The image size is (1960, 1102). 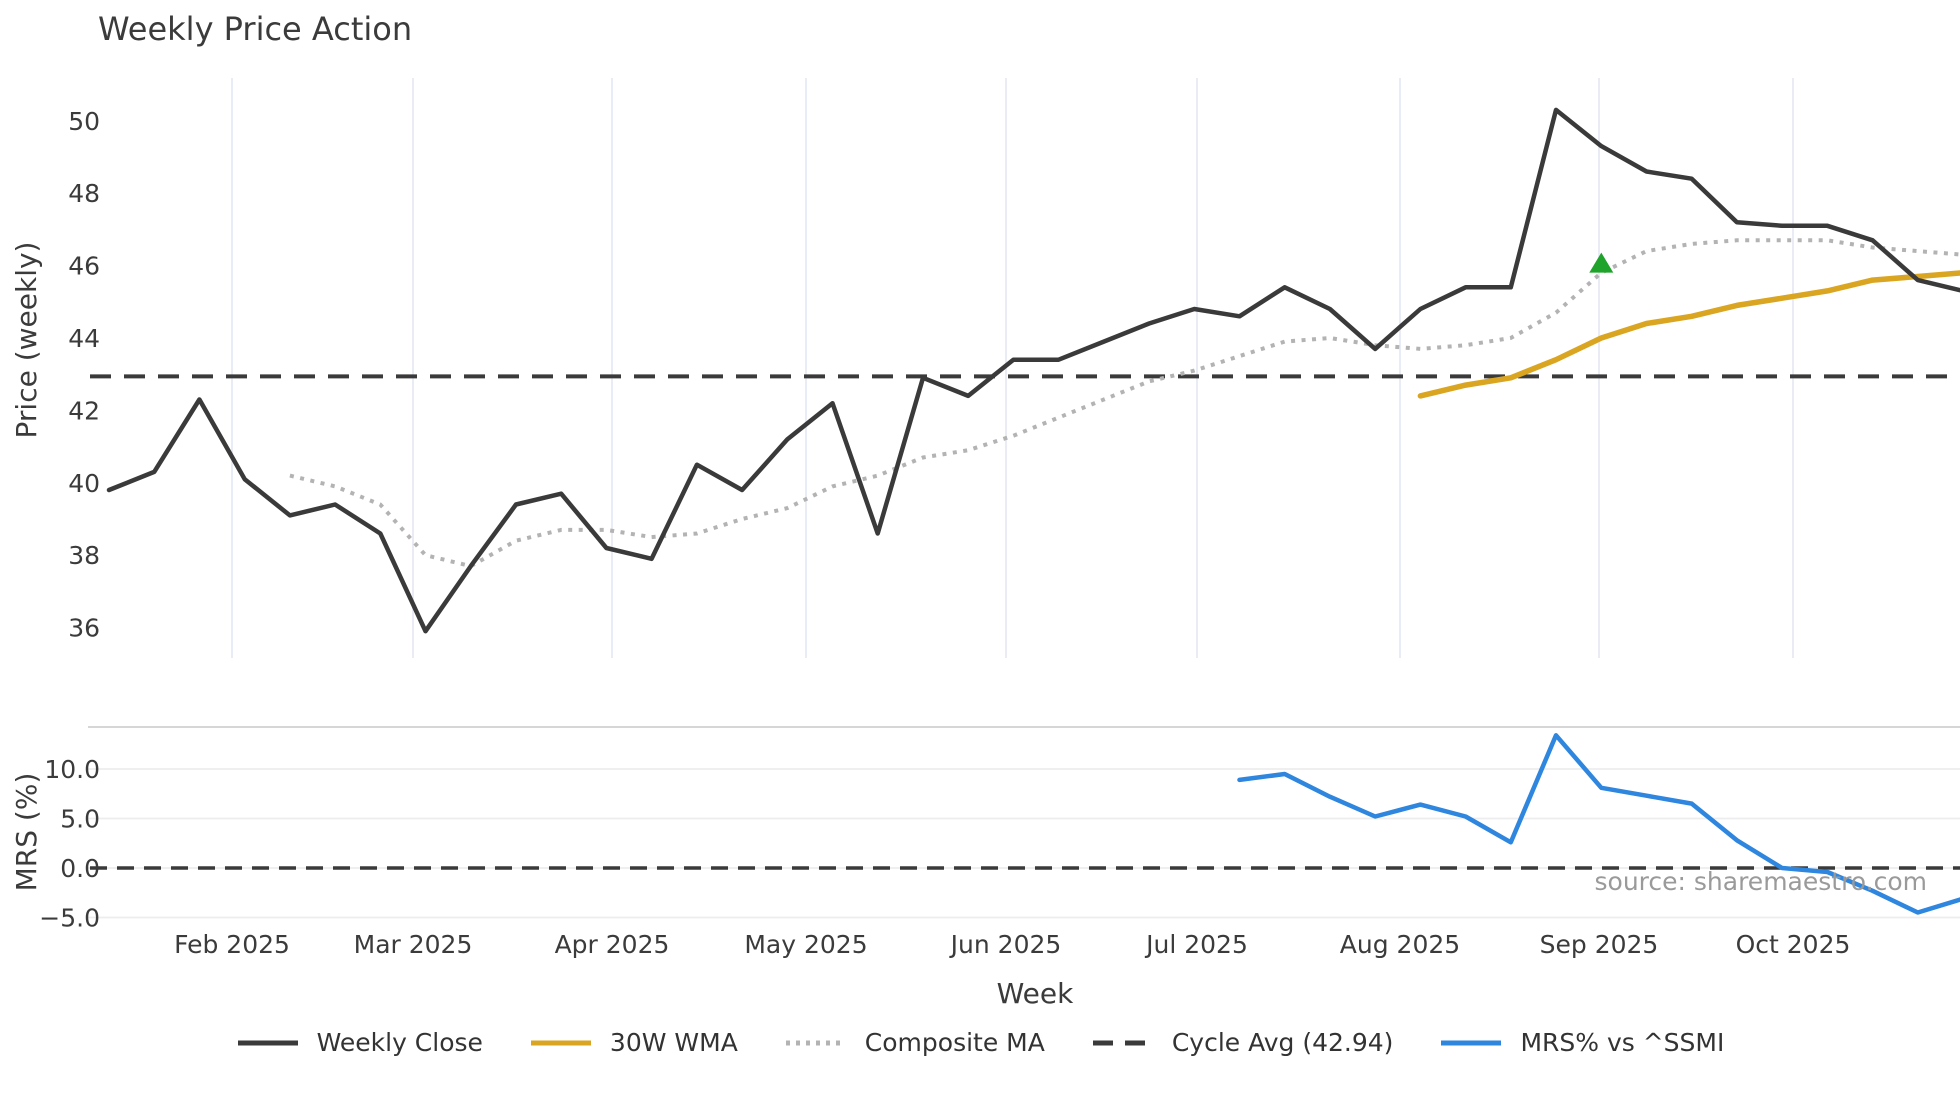 What do you see at coordinates (1122, 1042) in the screenshot?
I see `legend-swatch-cycle-avg` at bounding box center [1122, 1042].